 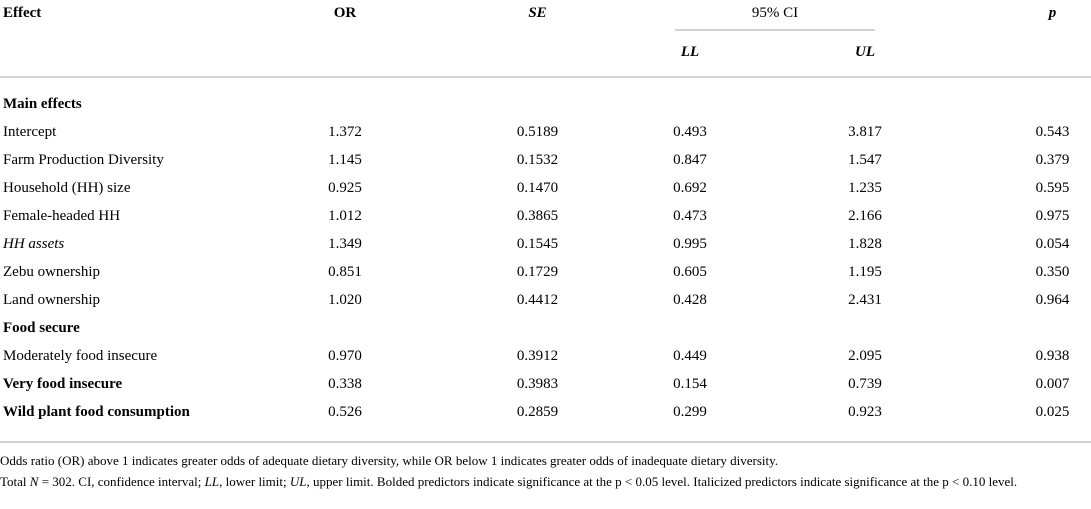 What do you see at coordinates (1052, 300) in the screenshot?
I see `p-value: 0.964` at bounding box center [1052, 300].